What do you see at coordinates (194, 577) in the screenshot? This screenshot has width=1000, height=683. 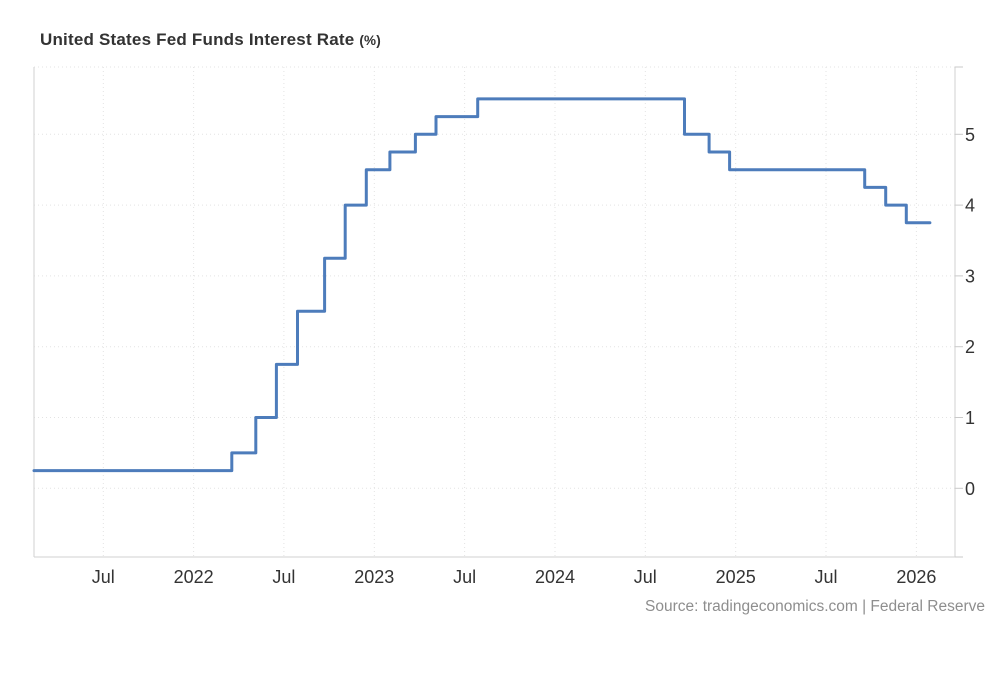 I see `x-axis-tick-label: 2022` at bounding box center [194, 577].